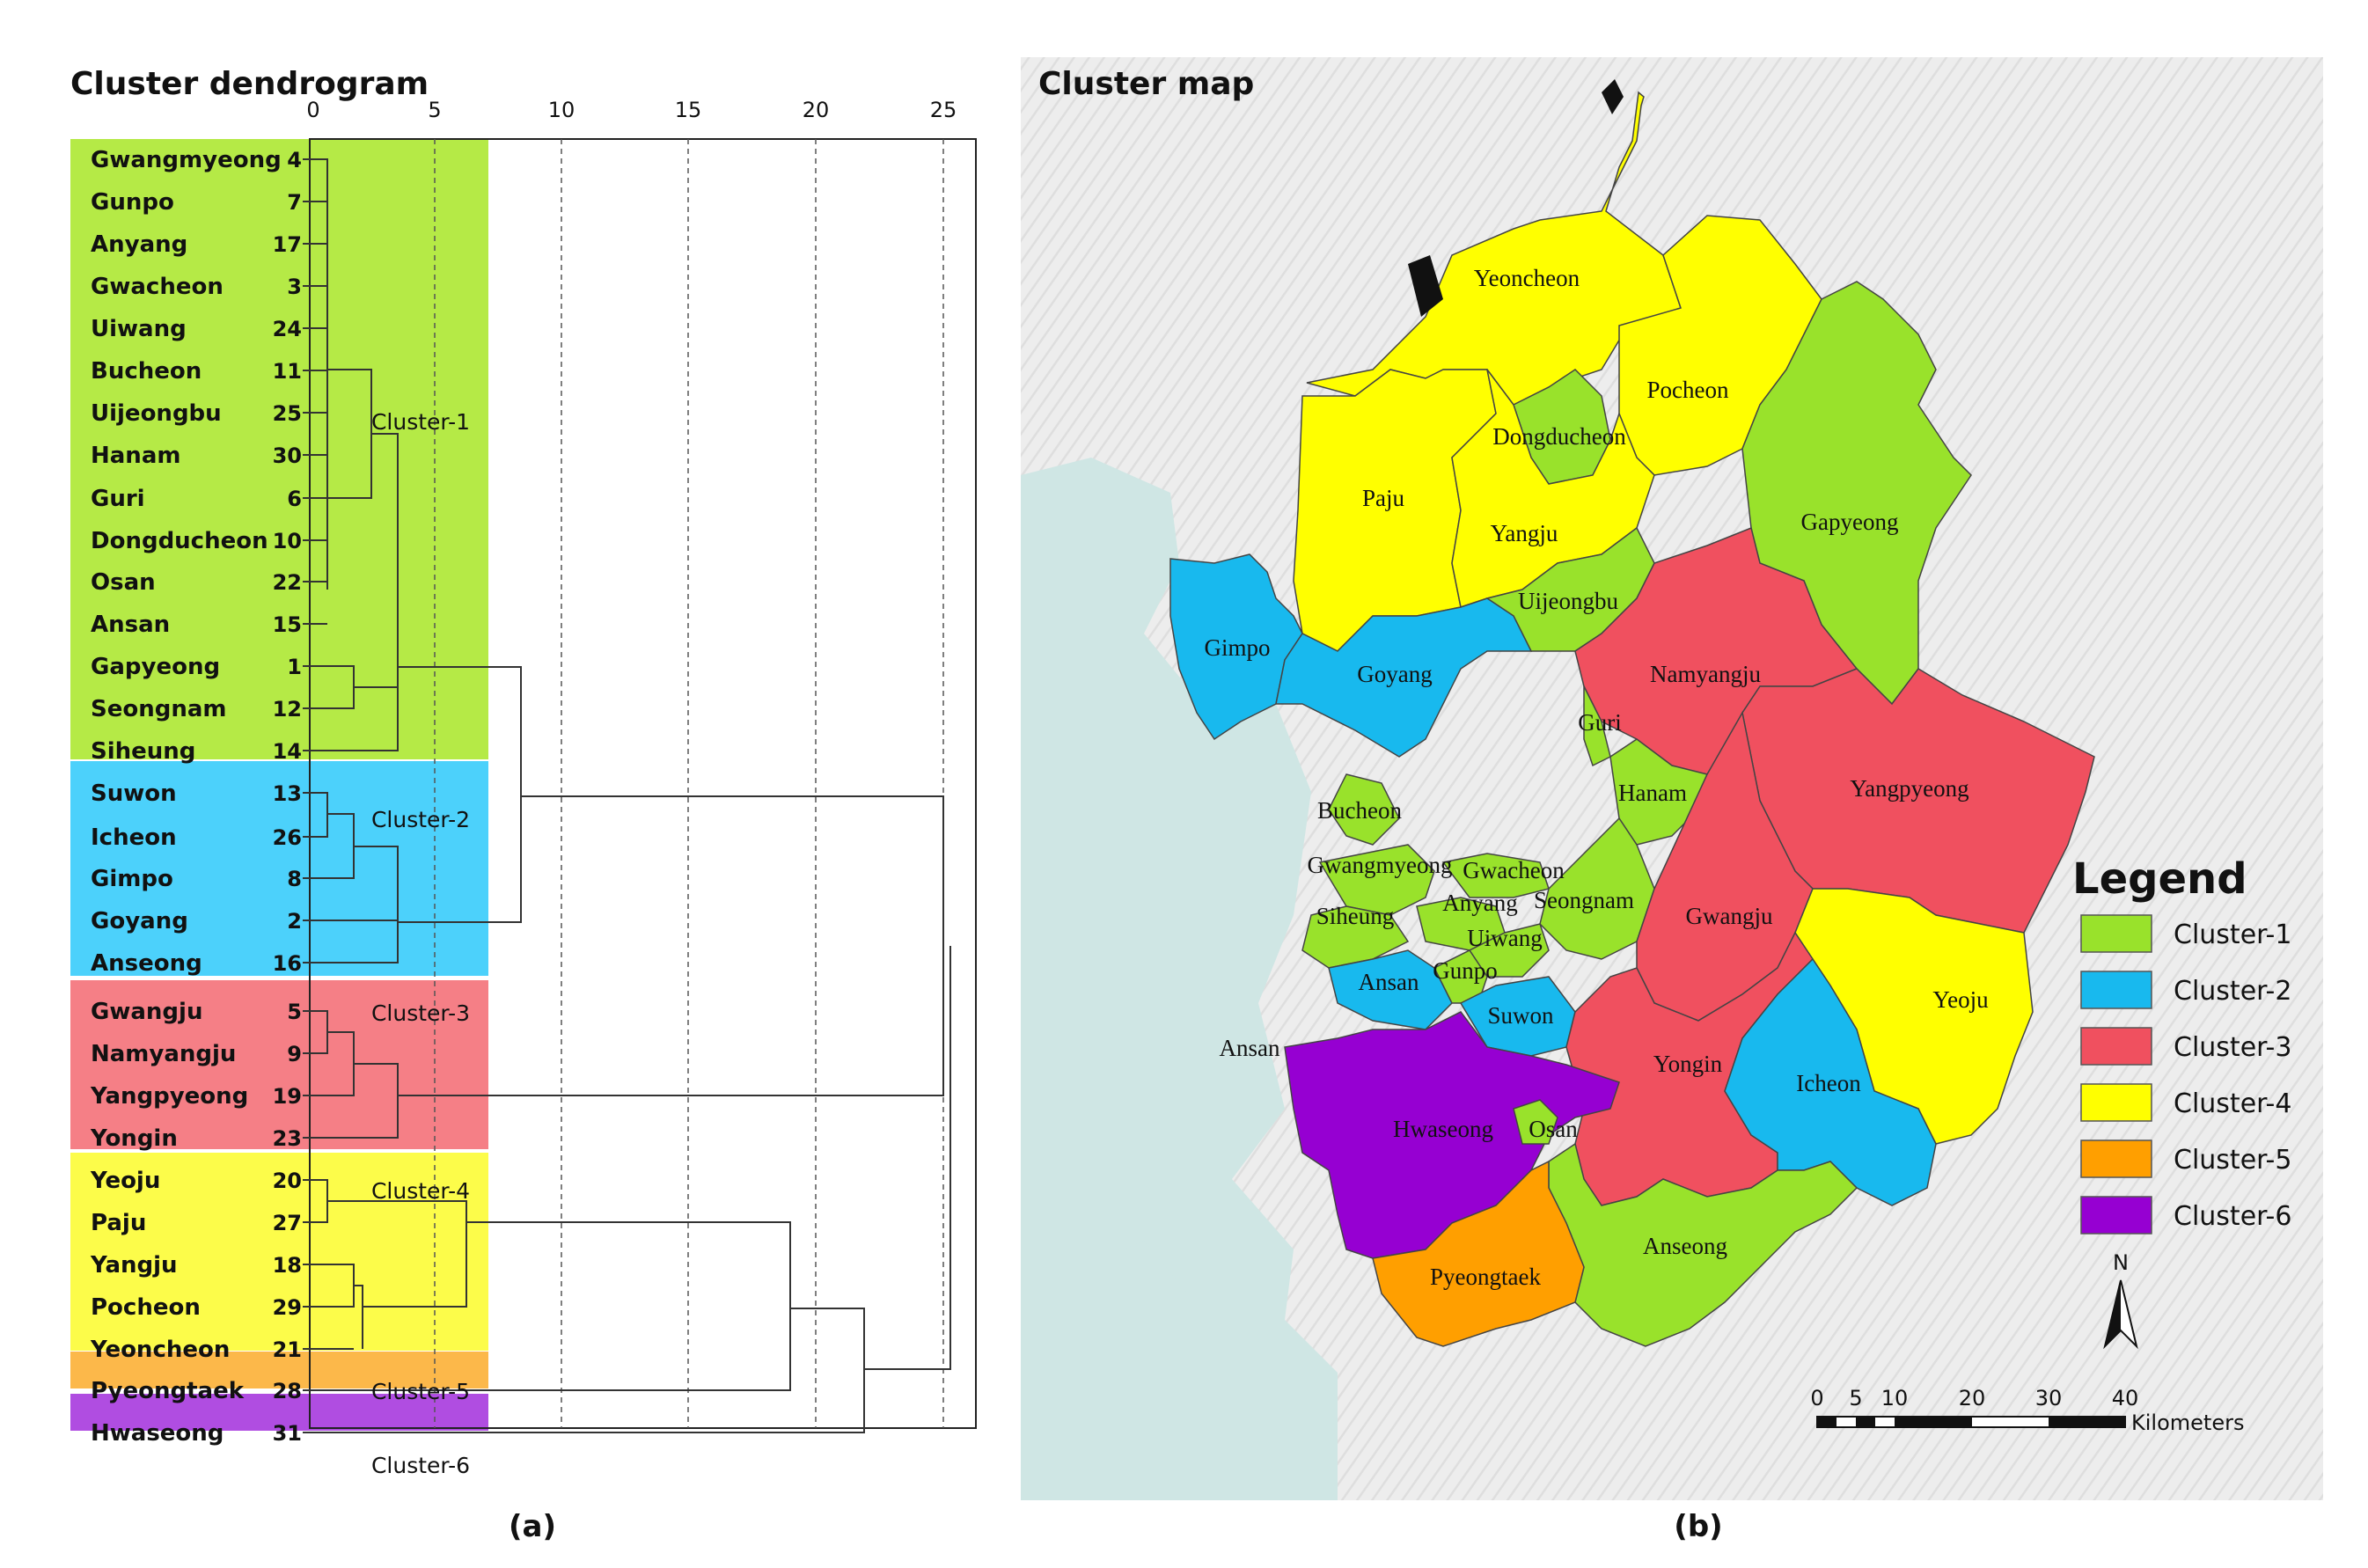 Image resolution: width=2368 pixels, height=1568 pixels. What do you see at coordinates (294, 921) in the screenshot?
I see `leaf-number: 2` at bounding box center [294, 921].